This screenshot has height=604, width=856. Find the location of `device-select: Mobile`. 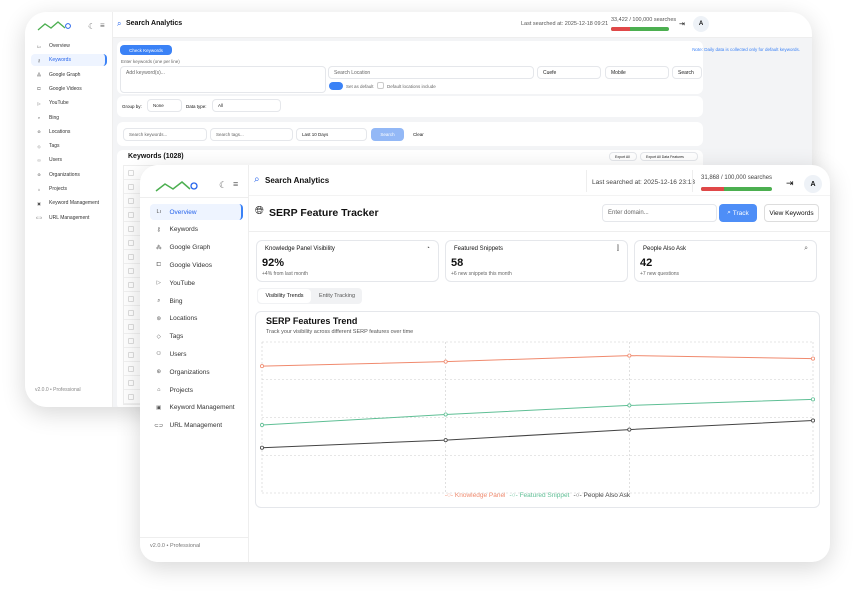

device-select: Mobile is located at coordinates (637, 72).